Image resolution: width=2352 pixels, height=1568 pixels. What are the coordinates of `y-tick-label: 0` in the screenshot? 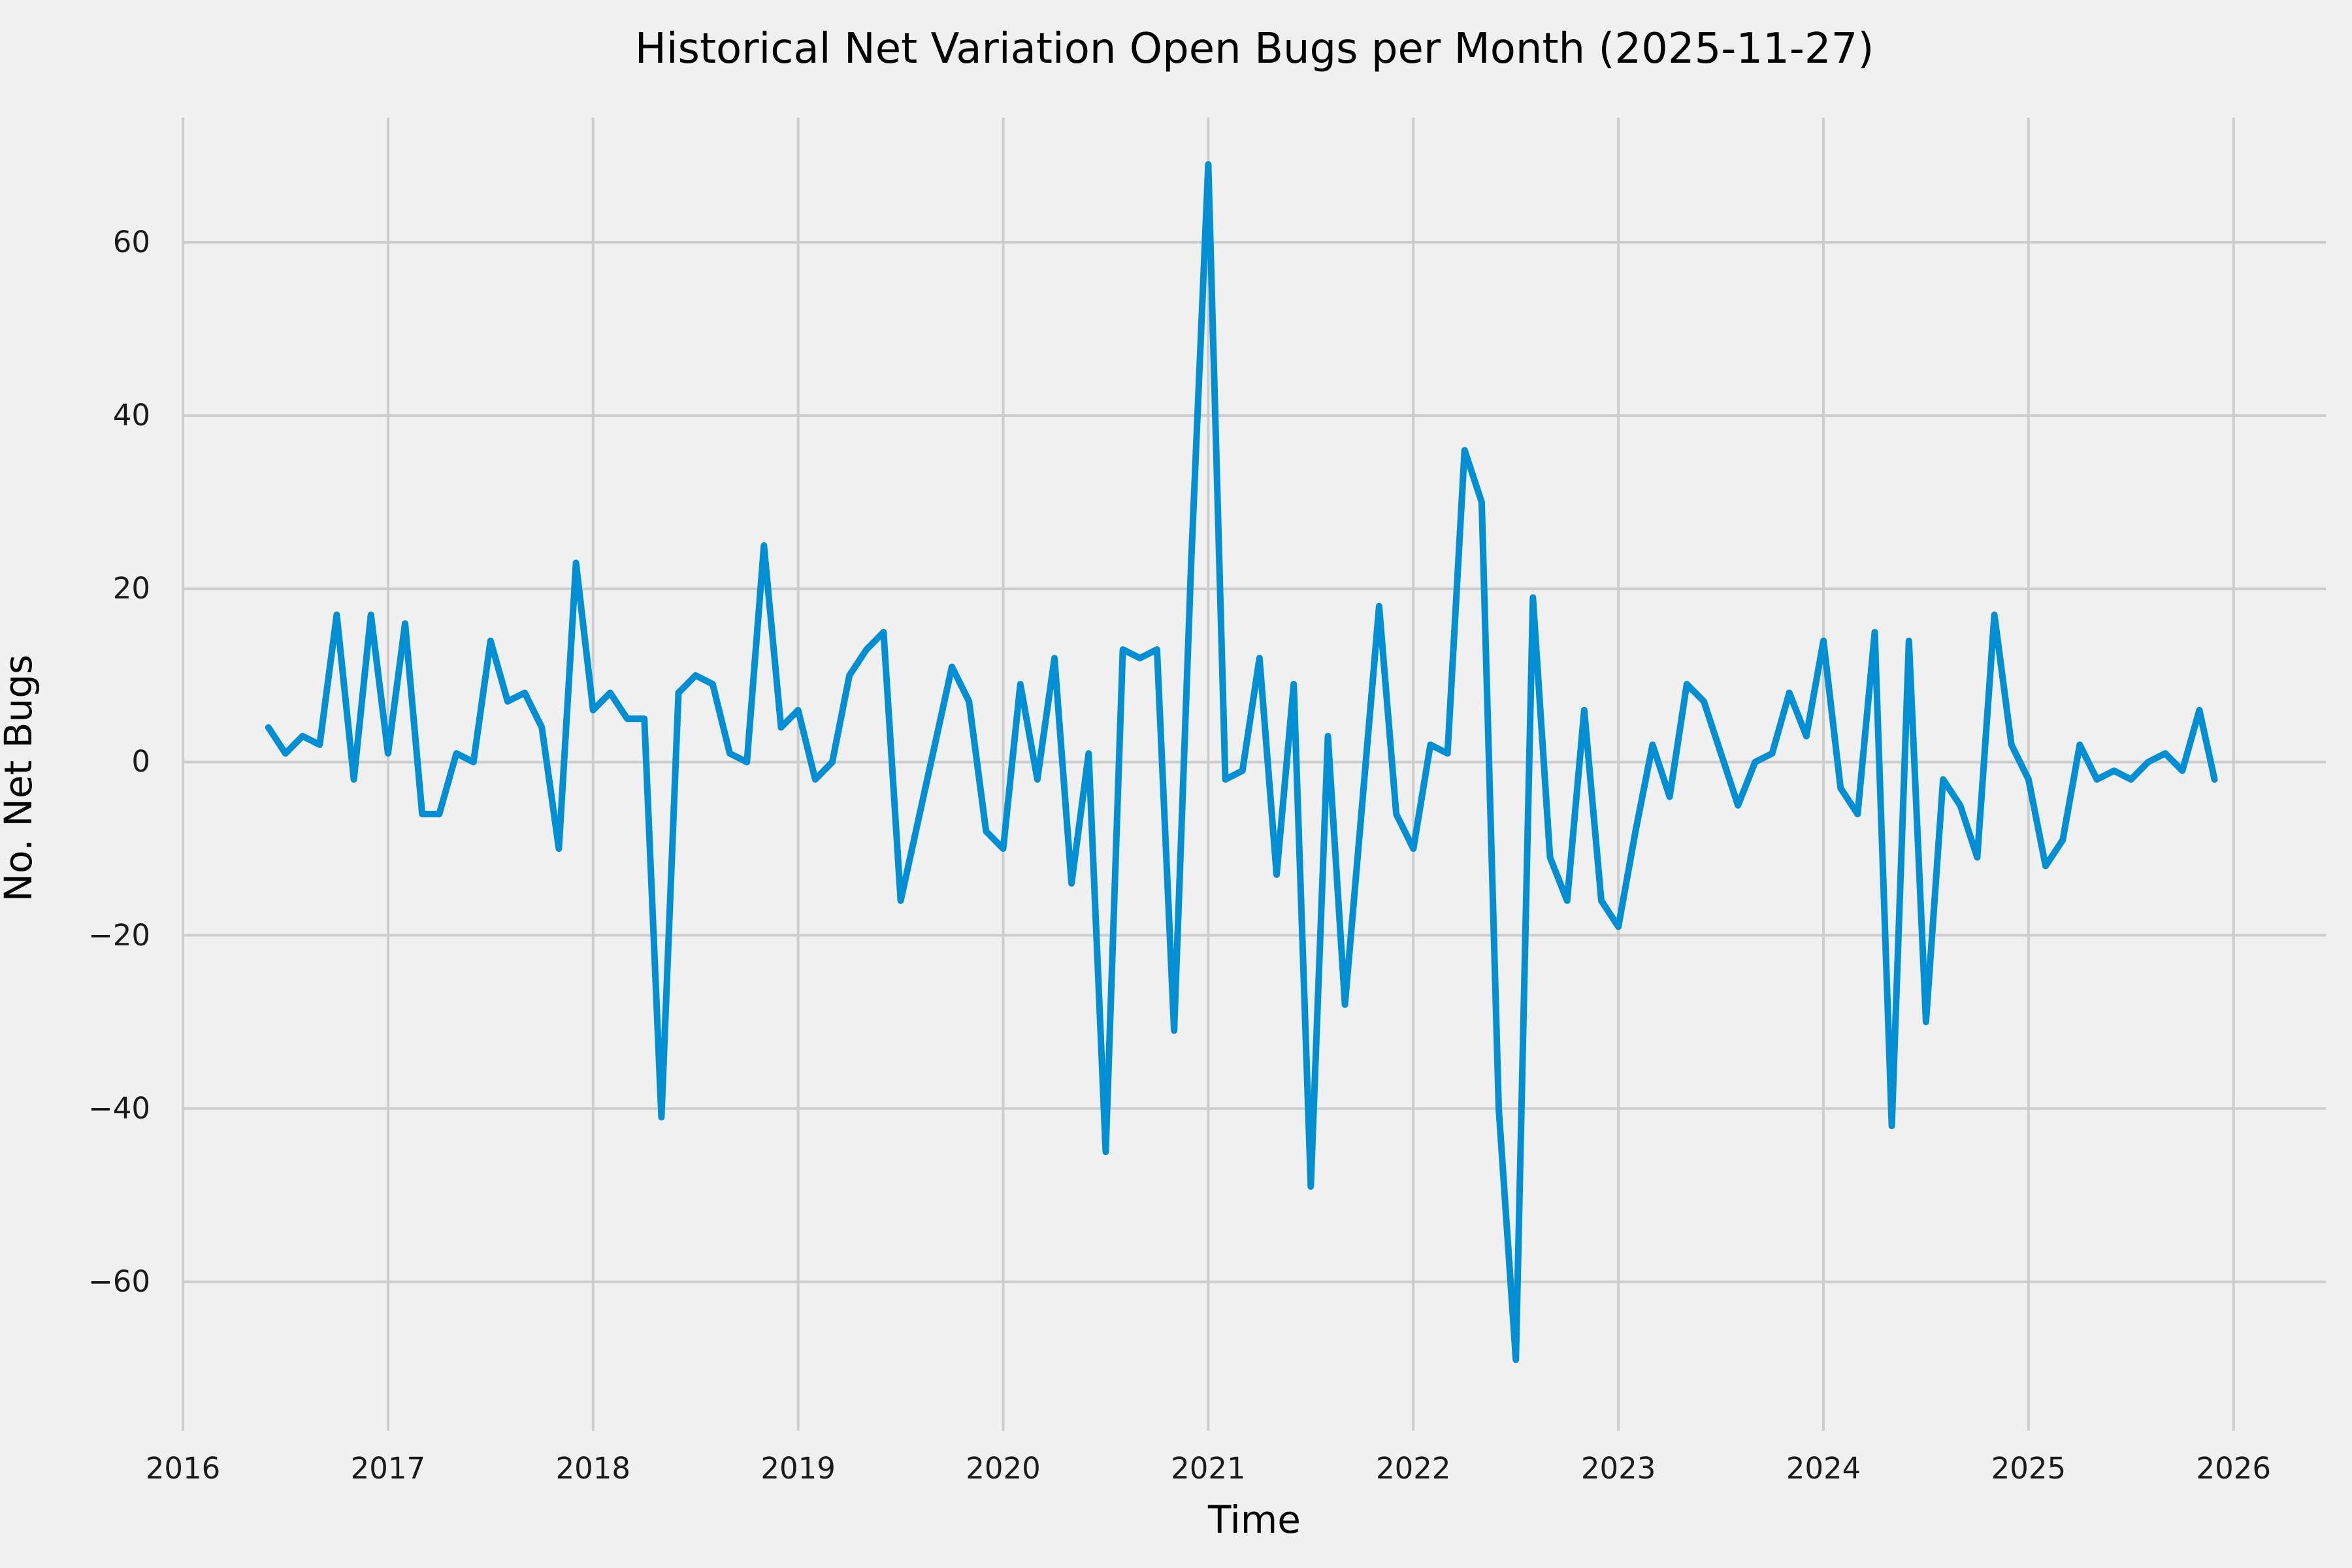 It's located at (140, 761).